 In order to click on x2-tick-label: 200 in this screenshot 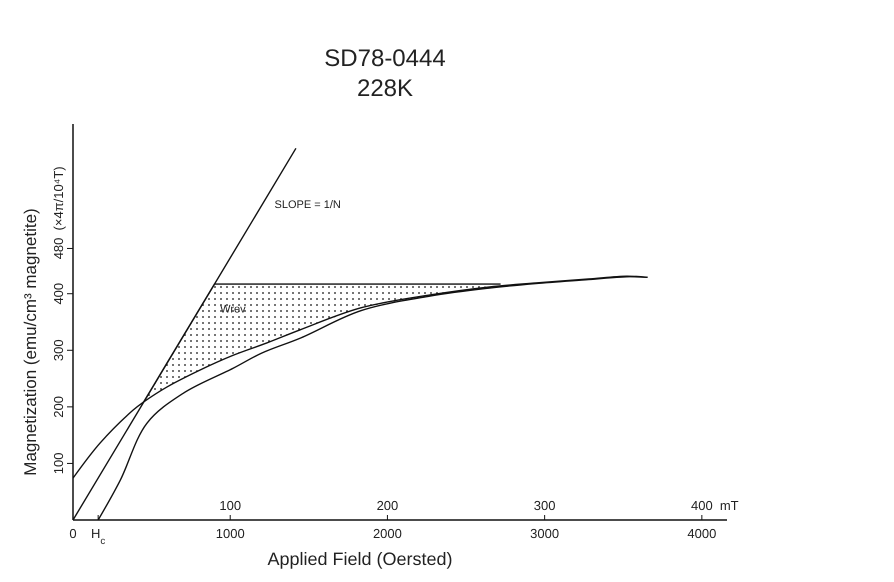, I will do `click(387, 505)`.